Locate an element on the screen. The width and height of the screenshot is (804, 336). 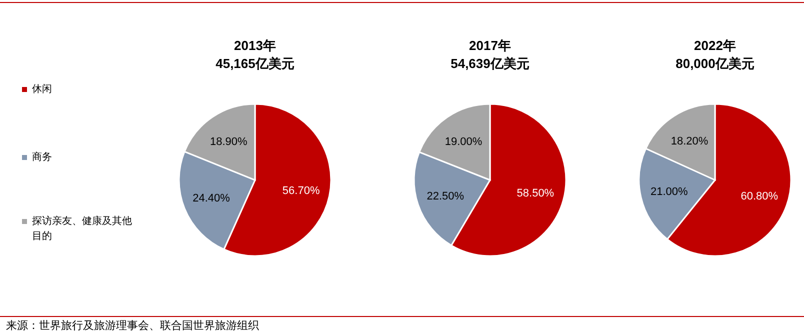
data-label: 58.50% is located at coordinates (535, 193).